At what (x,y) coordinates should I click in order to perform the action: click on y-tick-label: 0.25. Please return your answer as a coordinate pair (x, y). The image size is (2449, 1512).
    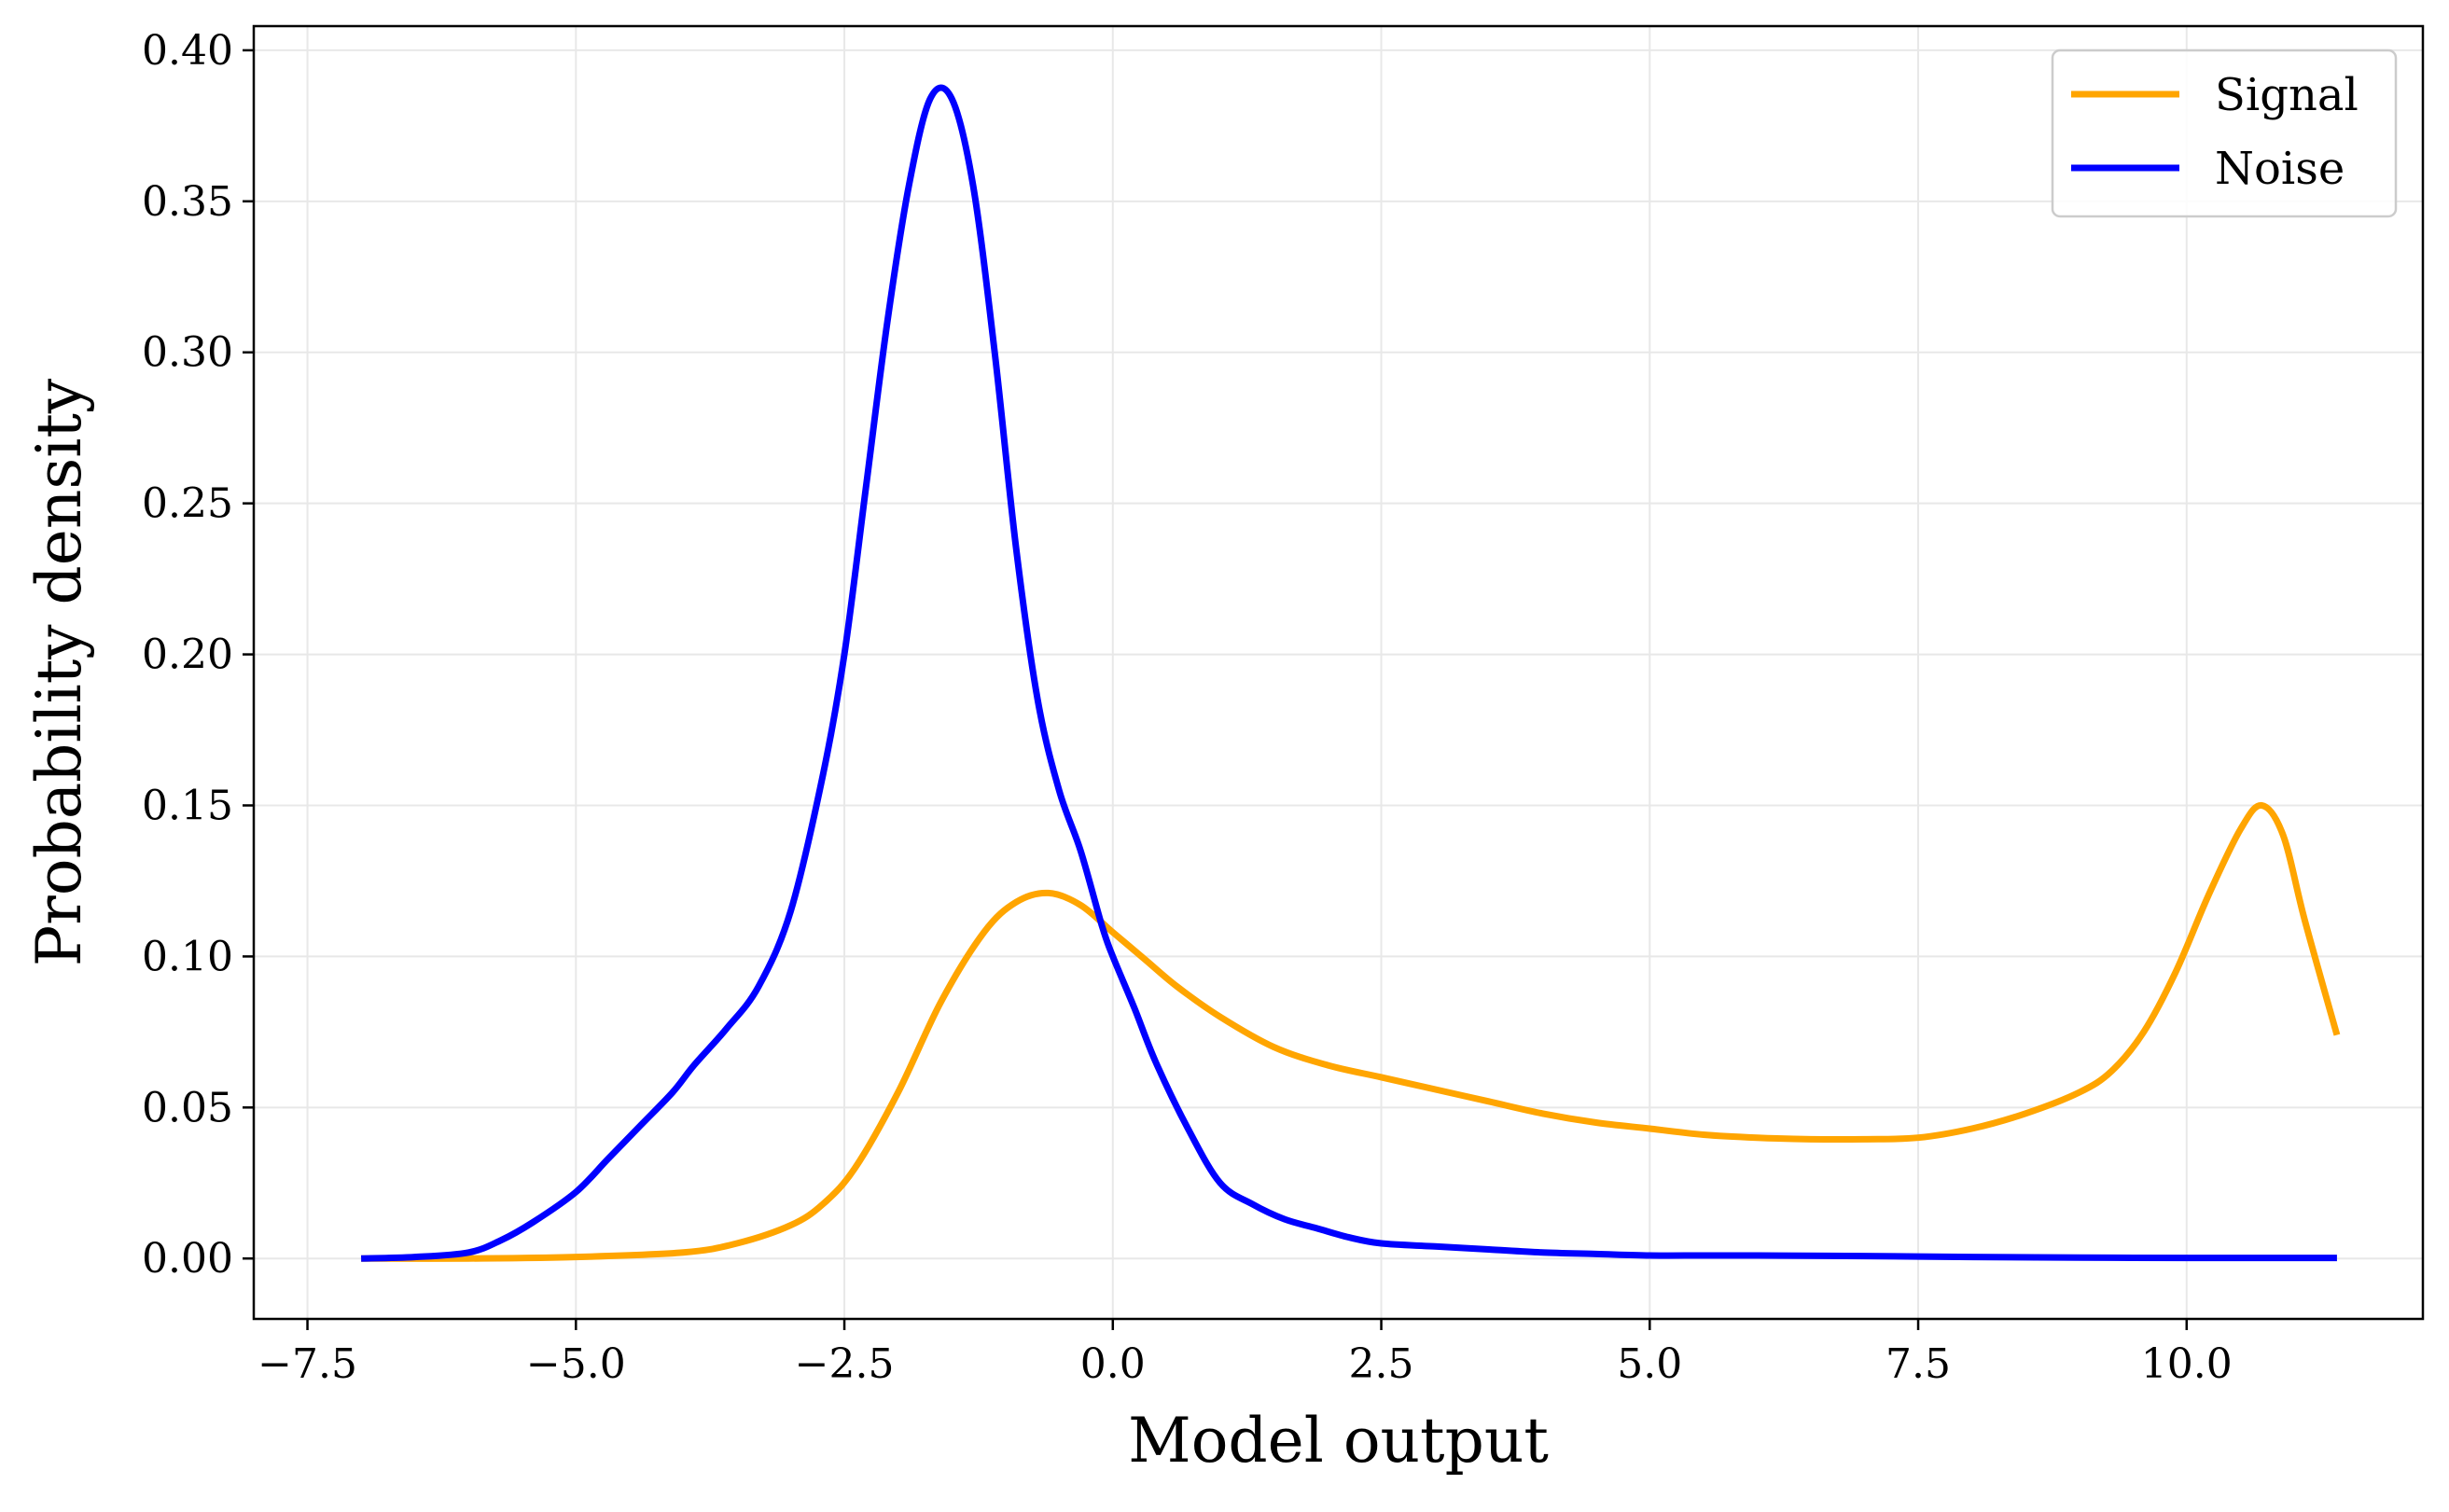
    Looking at the image, I should click on (187, 504).